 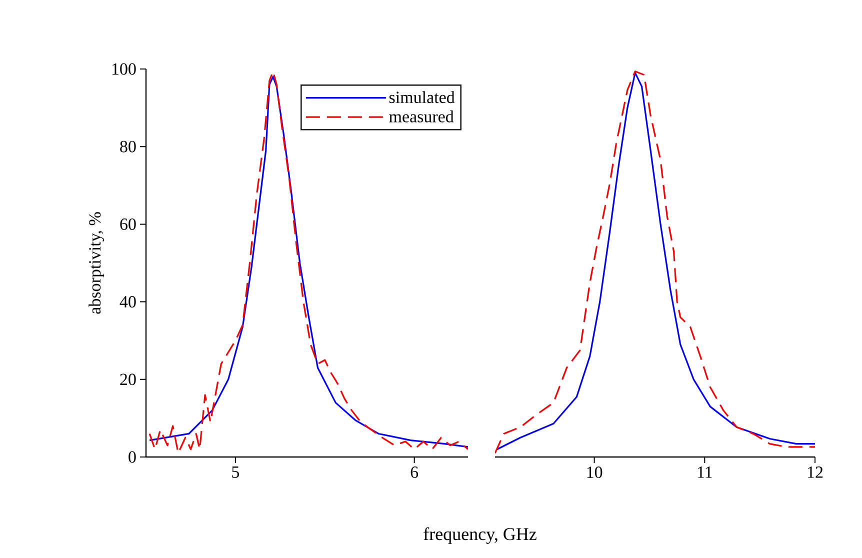 What do you see at coordinates (480, 535) in the screenshot?
I see `x-axis-title: frequency, GHz` at bounding box center [480, 535].